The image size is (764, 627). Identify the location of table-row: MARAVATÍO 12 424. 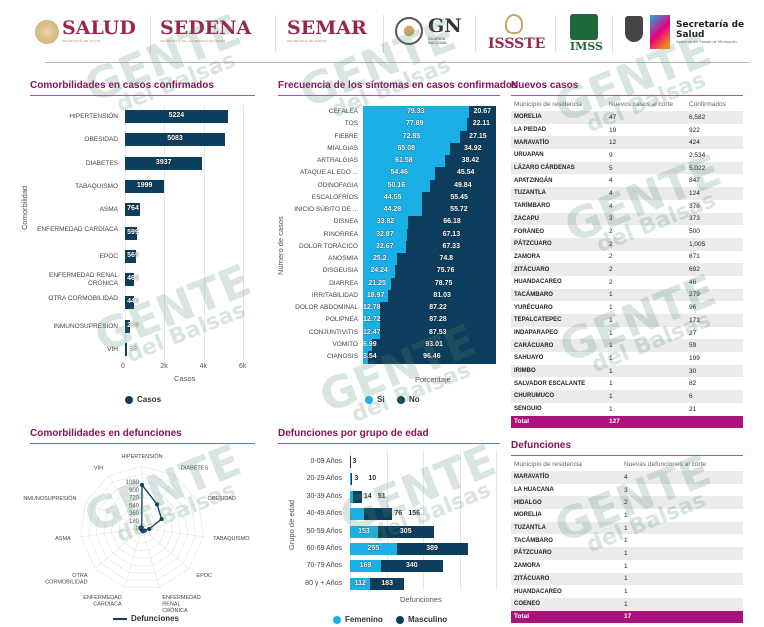
(627, 143).